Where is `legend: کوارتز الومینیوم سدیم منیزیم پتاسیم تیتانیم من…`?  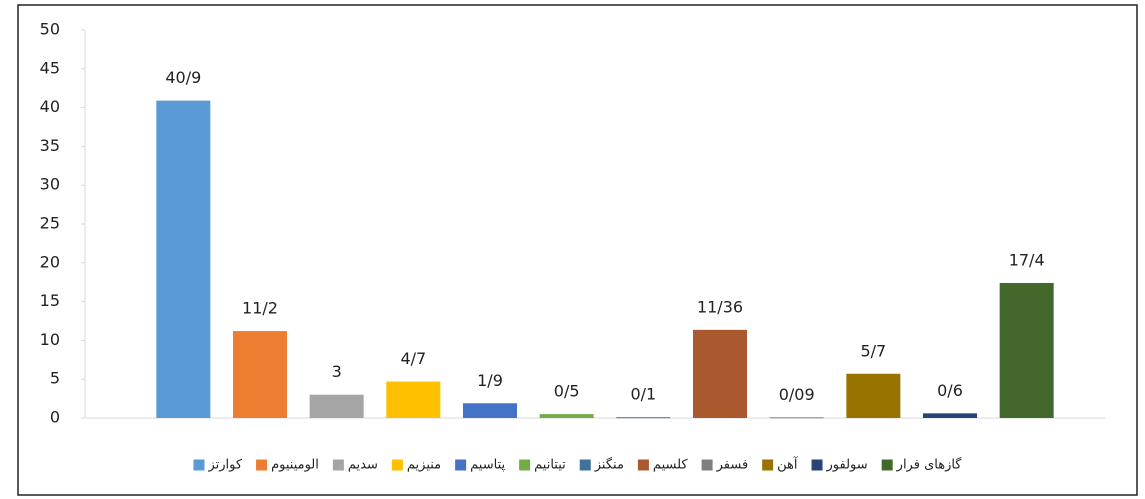 legend: کوارتز الومینیوم سدیم منیزیم پتاسیم تیتانیم من… is located at coordinates (577, 464).